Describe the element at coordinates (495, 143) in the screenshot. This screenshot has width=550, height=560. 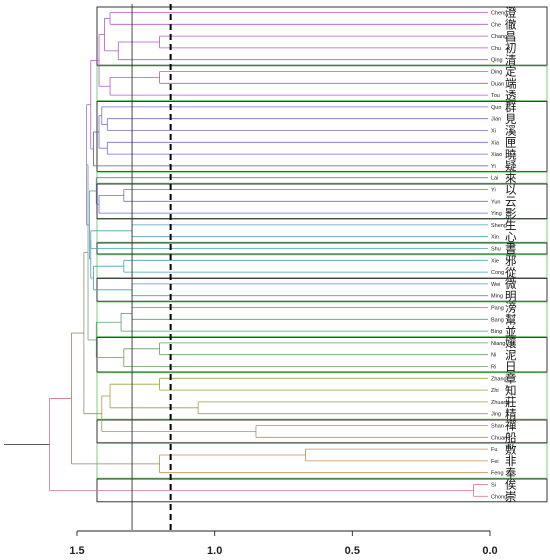
I see `leaf-pinyin-label: Xia` at that location.